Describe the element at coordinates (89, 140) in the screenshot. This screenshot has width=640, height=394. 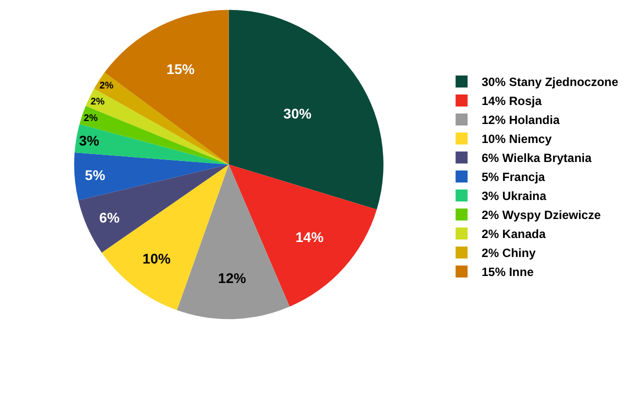
I see `data-label: 3%` at that location.